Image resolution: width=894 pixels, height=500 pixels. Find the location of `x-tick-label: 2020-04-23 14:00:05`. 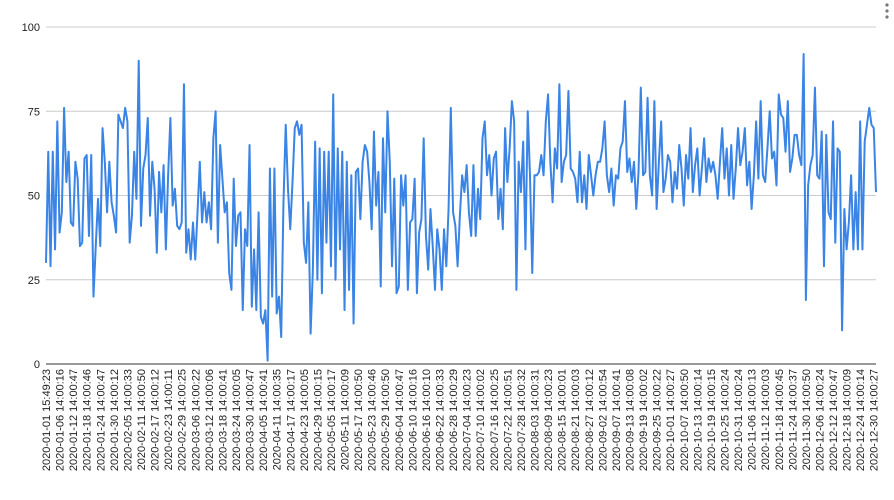

x-tick-label: 2020-04-23 14:00:05 is located at coordinates (305, 420).